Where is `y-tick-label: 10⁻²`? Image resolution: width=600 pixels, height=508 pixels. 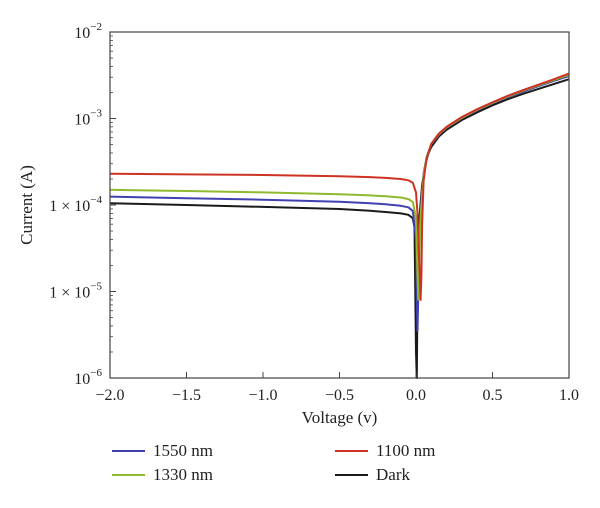
y-tick-label: 10⁻² is located at coordinates (88, 31).